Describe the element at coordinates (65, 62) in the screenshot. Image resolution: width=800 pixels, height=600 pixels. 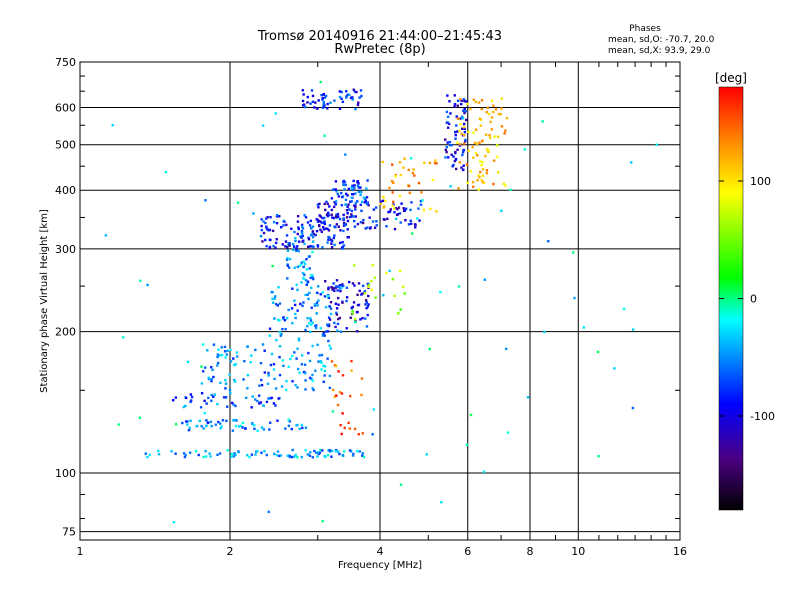
I see `y-tick-label: 750` at that location.